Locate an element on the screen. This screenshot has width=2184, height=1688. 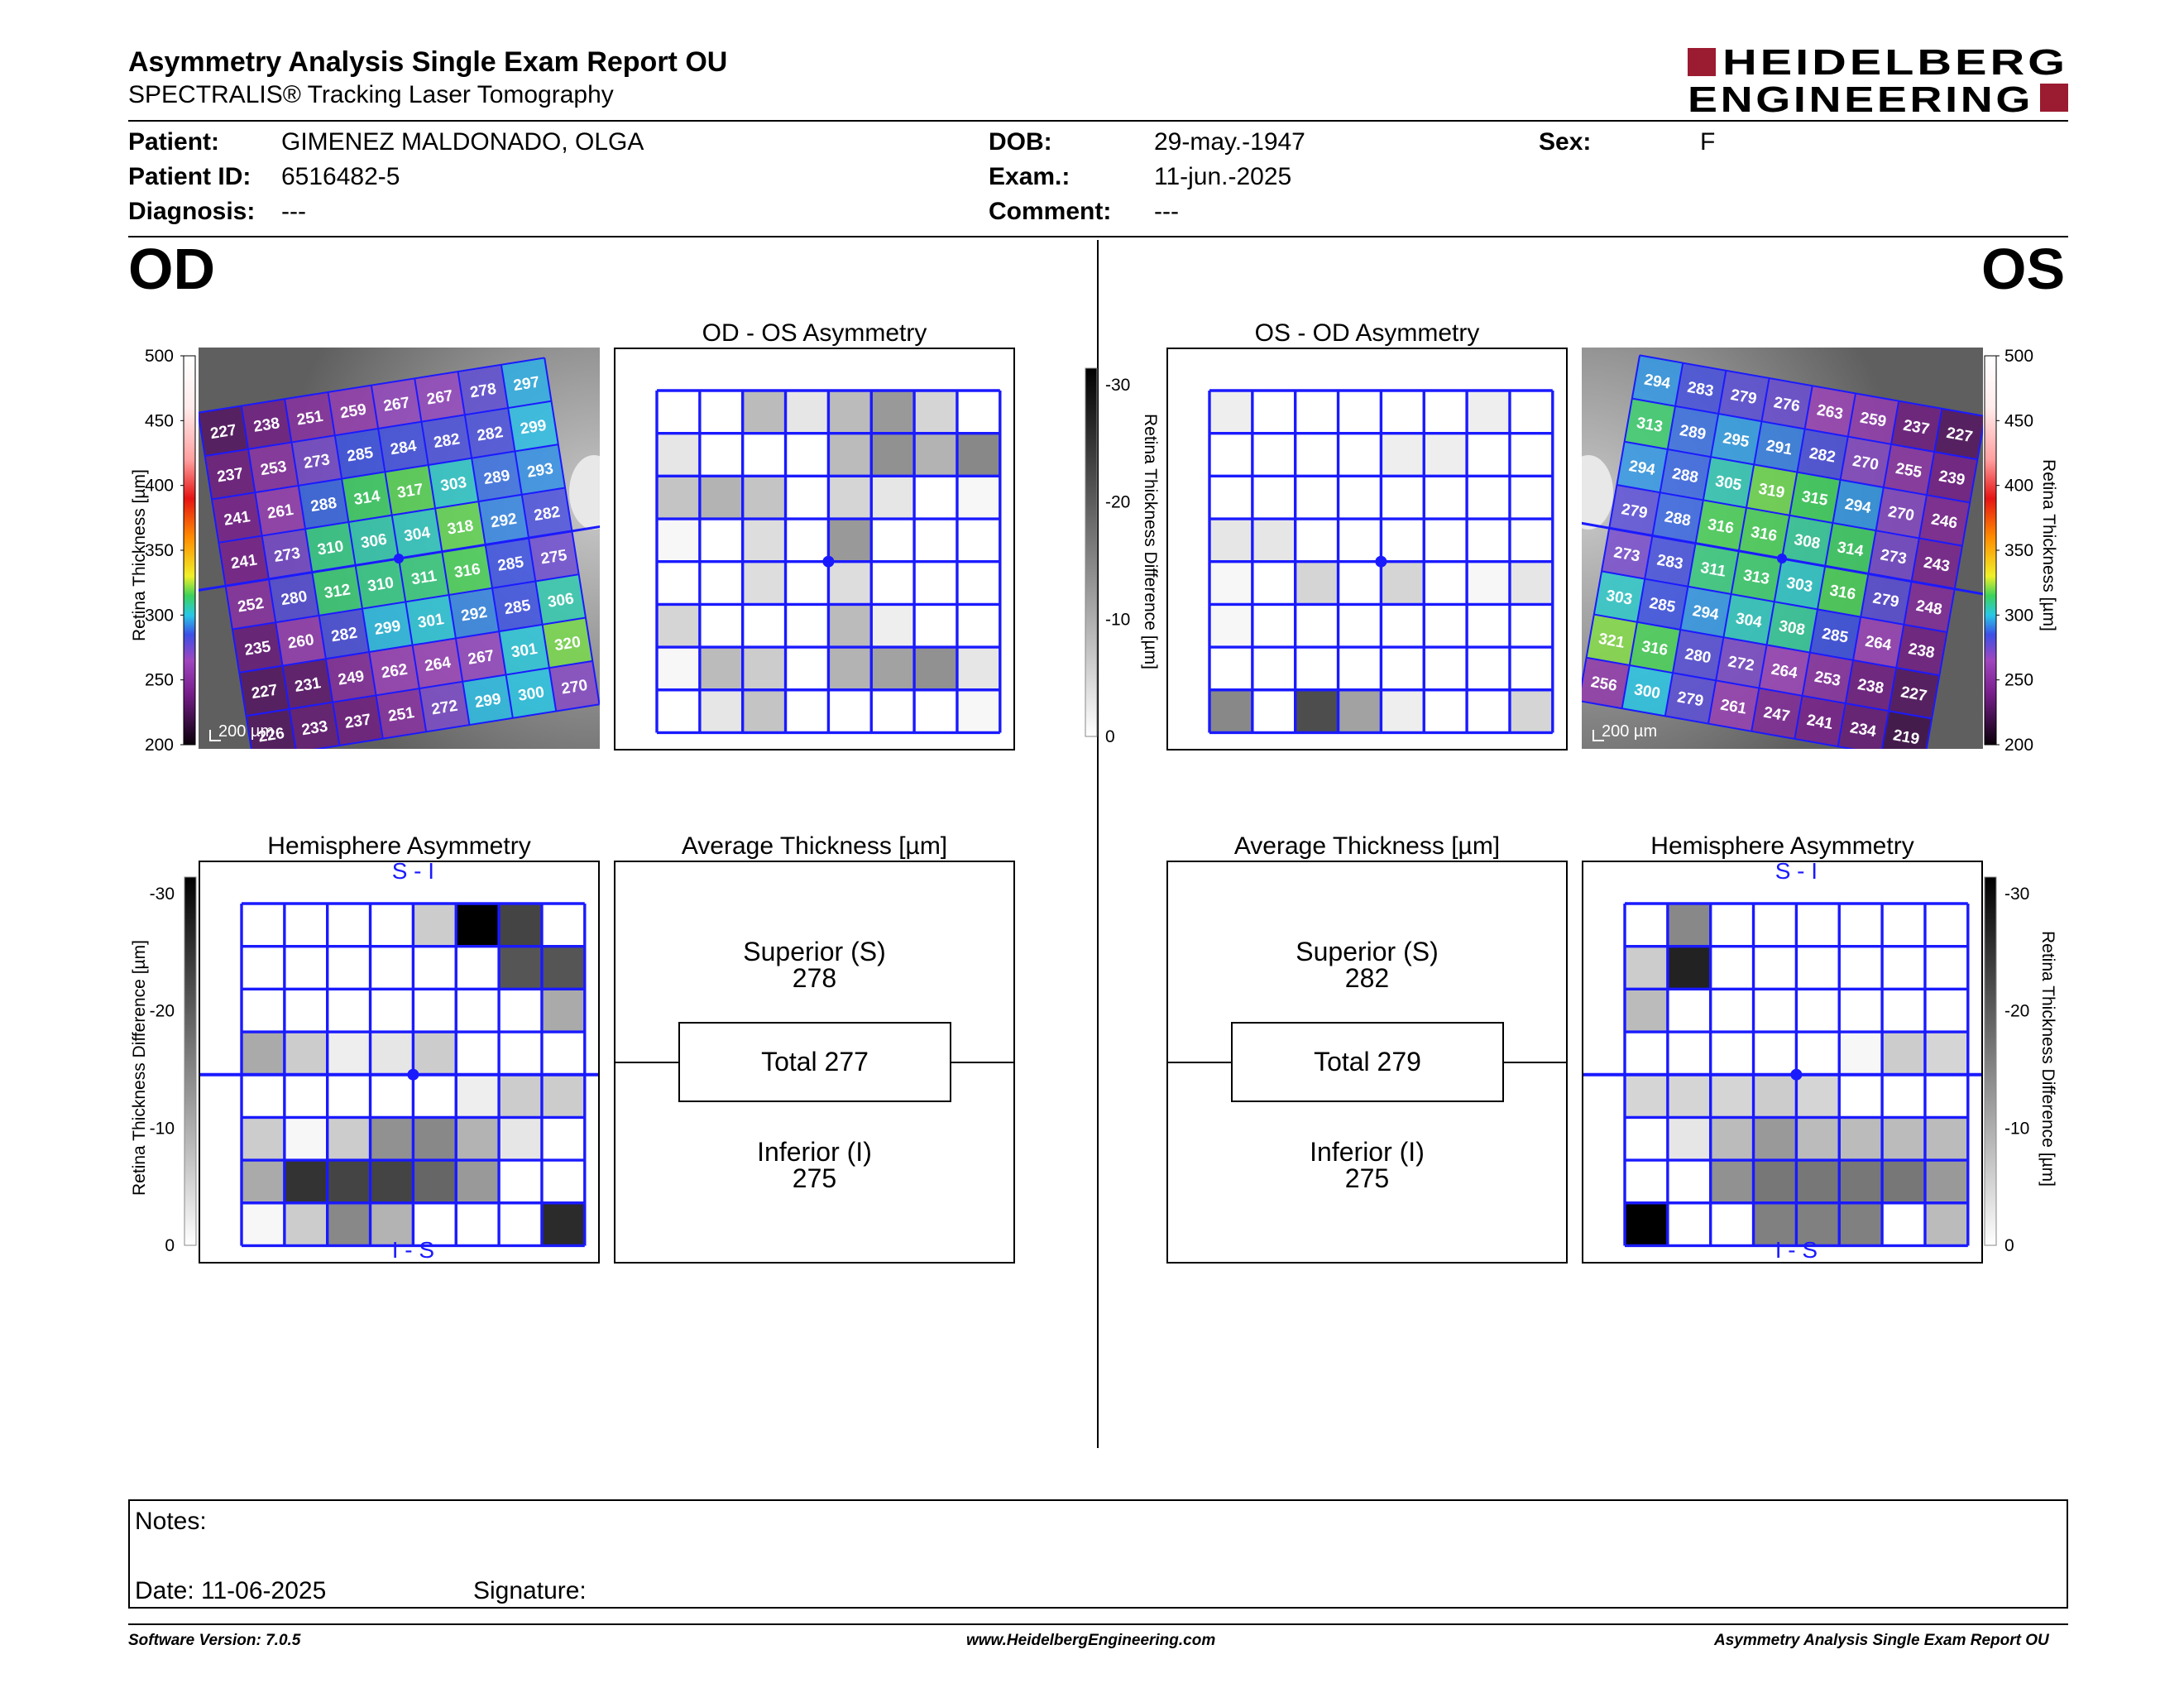
gray-bar is located at coordinates (1990, 1061).